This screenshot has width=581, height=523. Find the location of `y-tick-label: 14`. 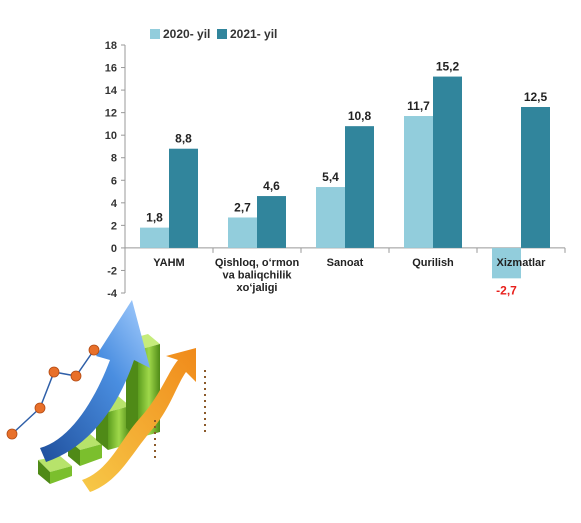

y-tick-label: 14 is located at coordinates (111, 91).